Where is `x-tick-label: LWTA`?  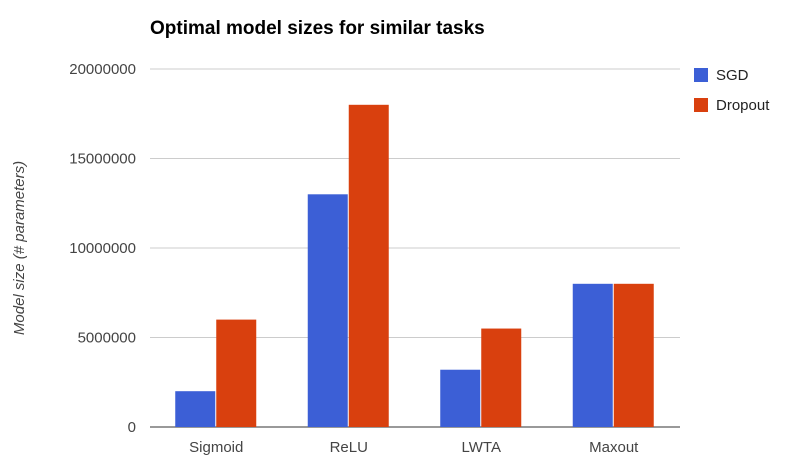
x-tick-label: LWTA is located at coordinates (481, 447).